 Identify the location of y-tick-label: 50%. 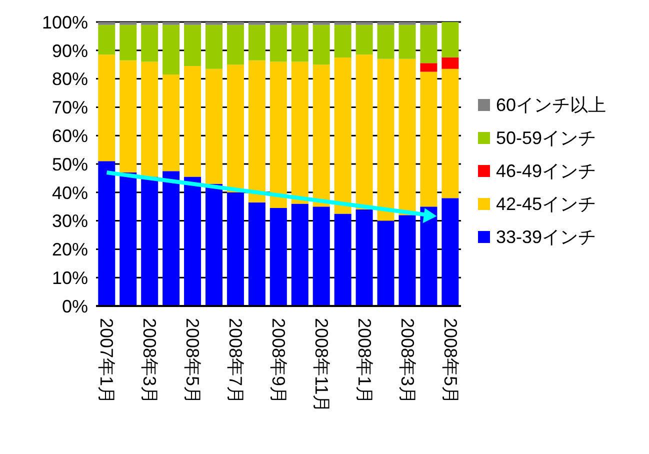
(70, 164).